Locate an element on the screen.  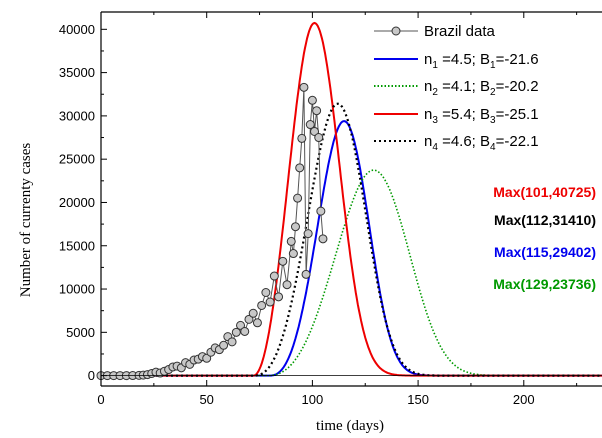
max-annotation: Max(115,29402) is located at coordinates (545, 252).